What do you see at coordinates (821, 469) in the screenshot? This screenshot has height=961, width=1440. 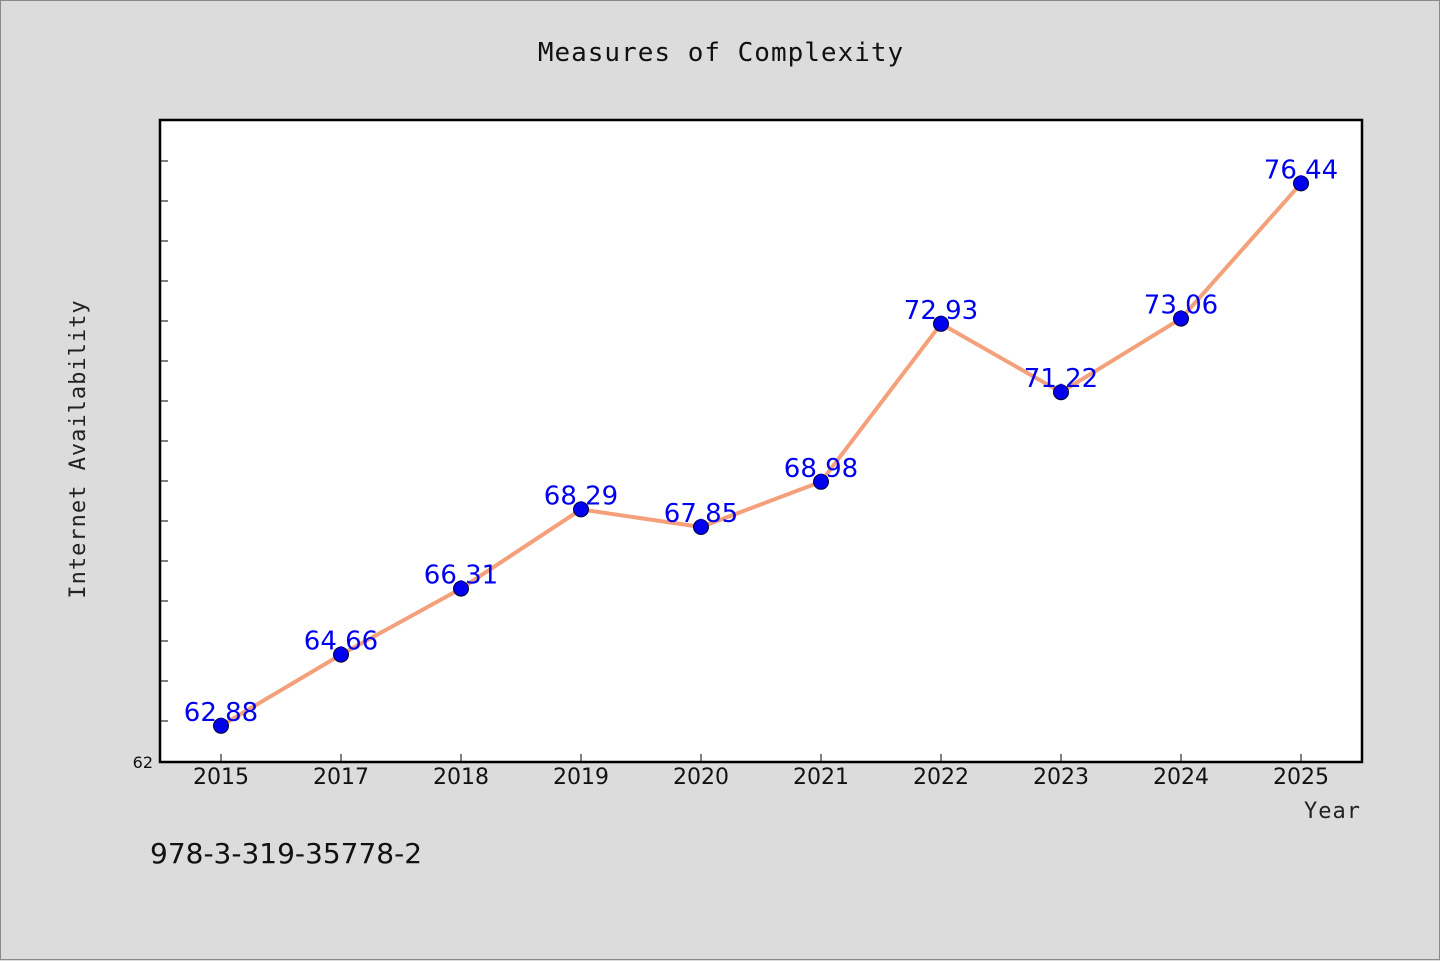 I see `data-label: 68.98` at bounding box center [821, 469].